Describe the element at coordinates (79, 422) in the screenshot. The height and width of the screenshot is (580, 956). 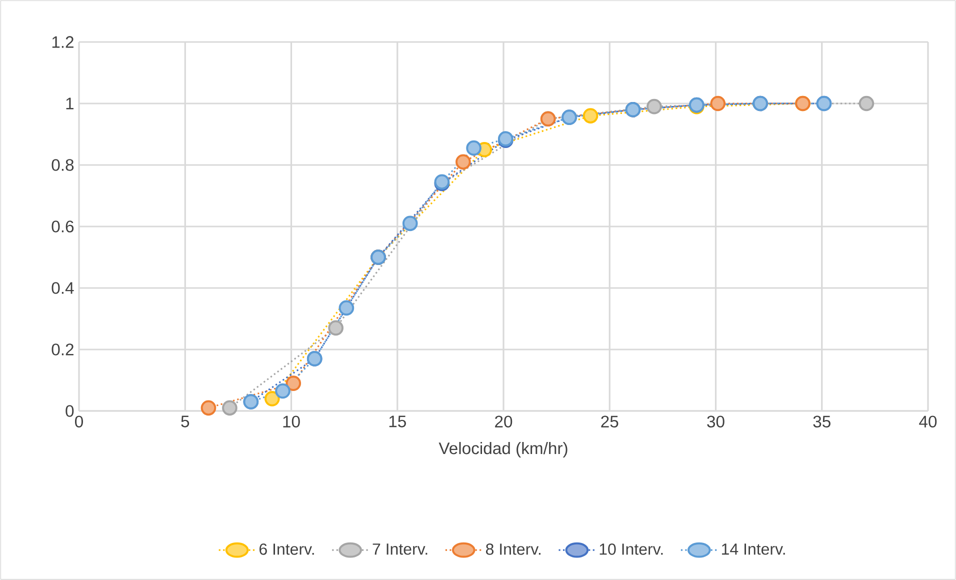
I see `x-tick-label: 0` at that location.